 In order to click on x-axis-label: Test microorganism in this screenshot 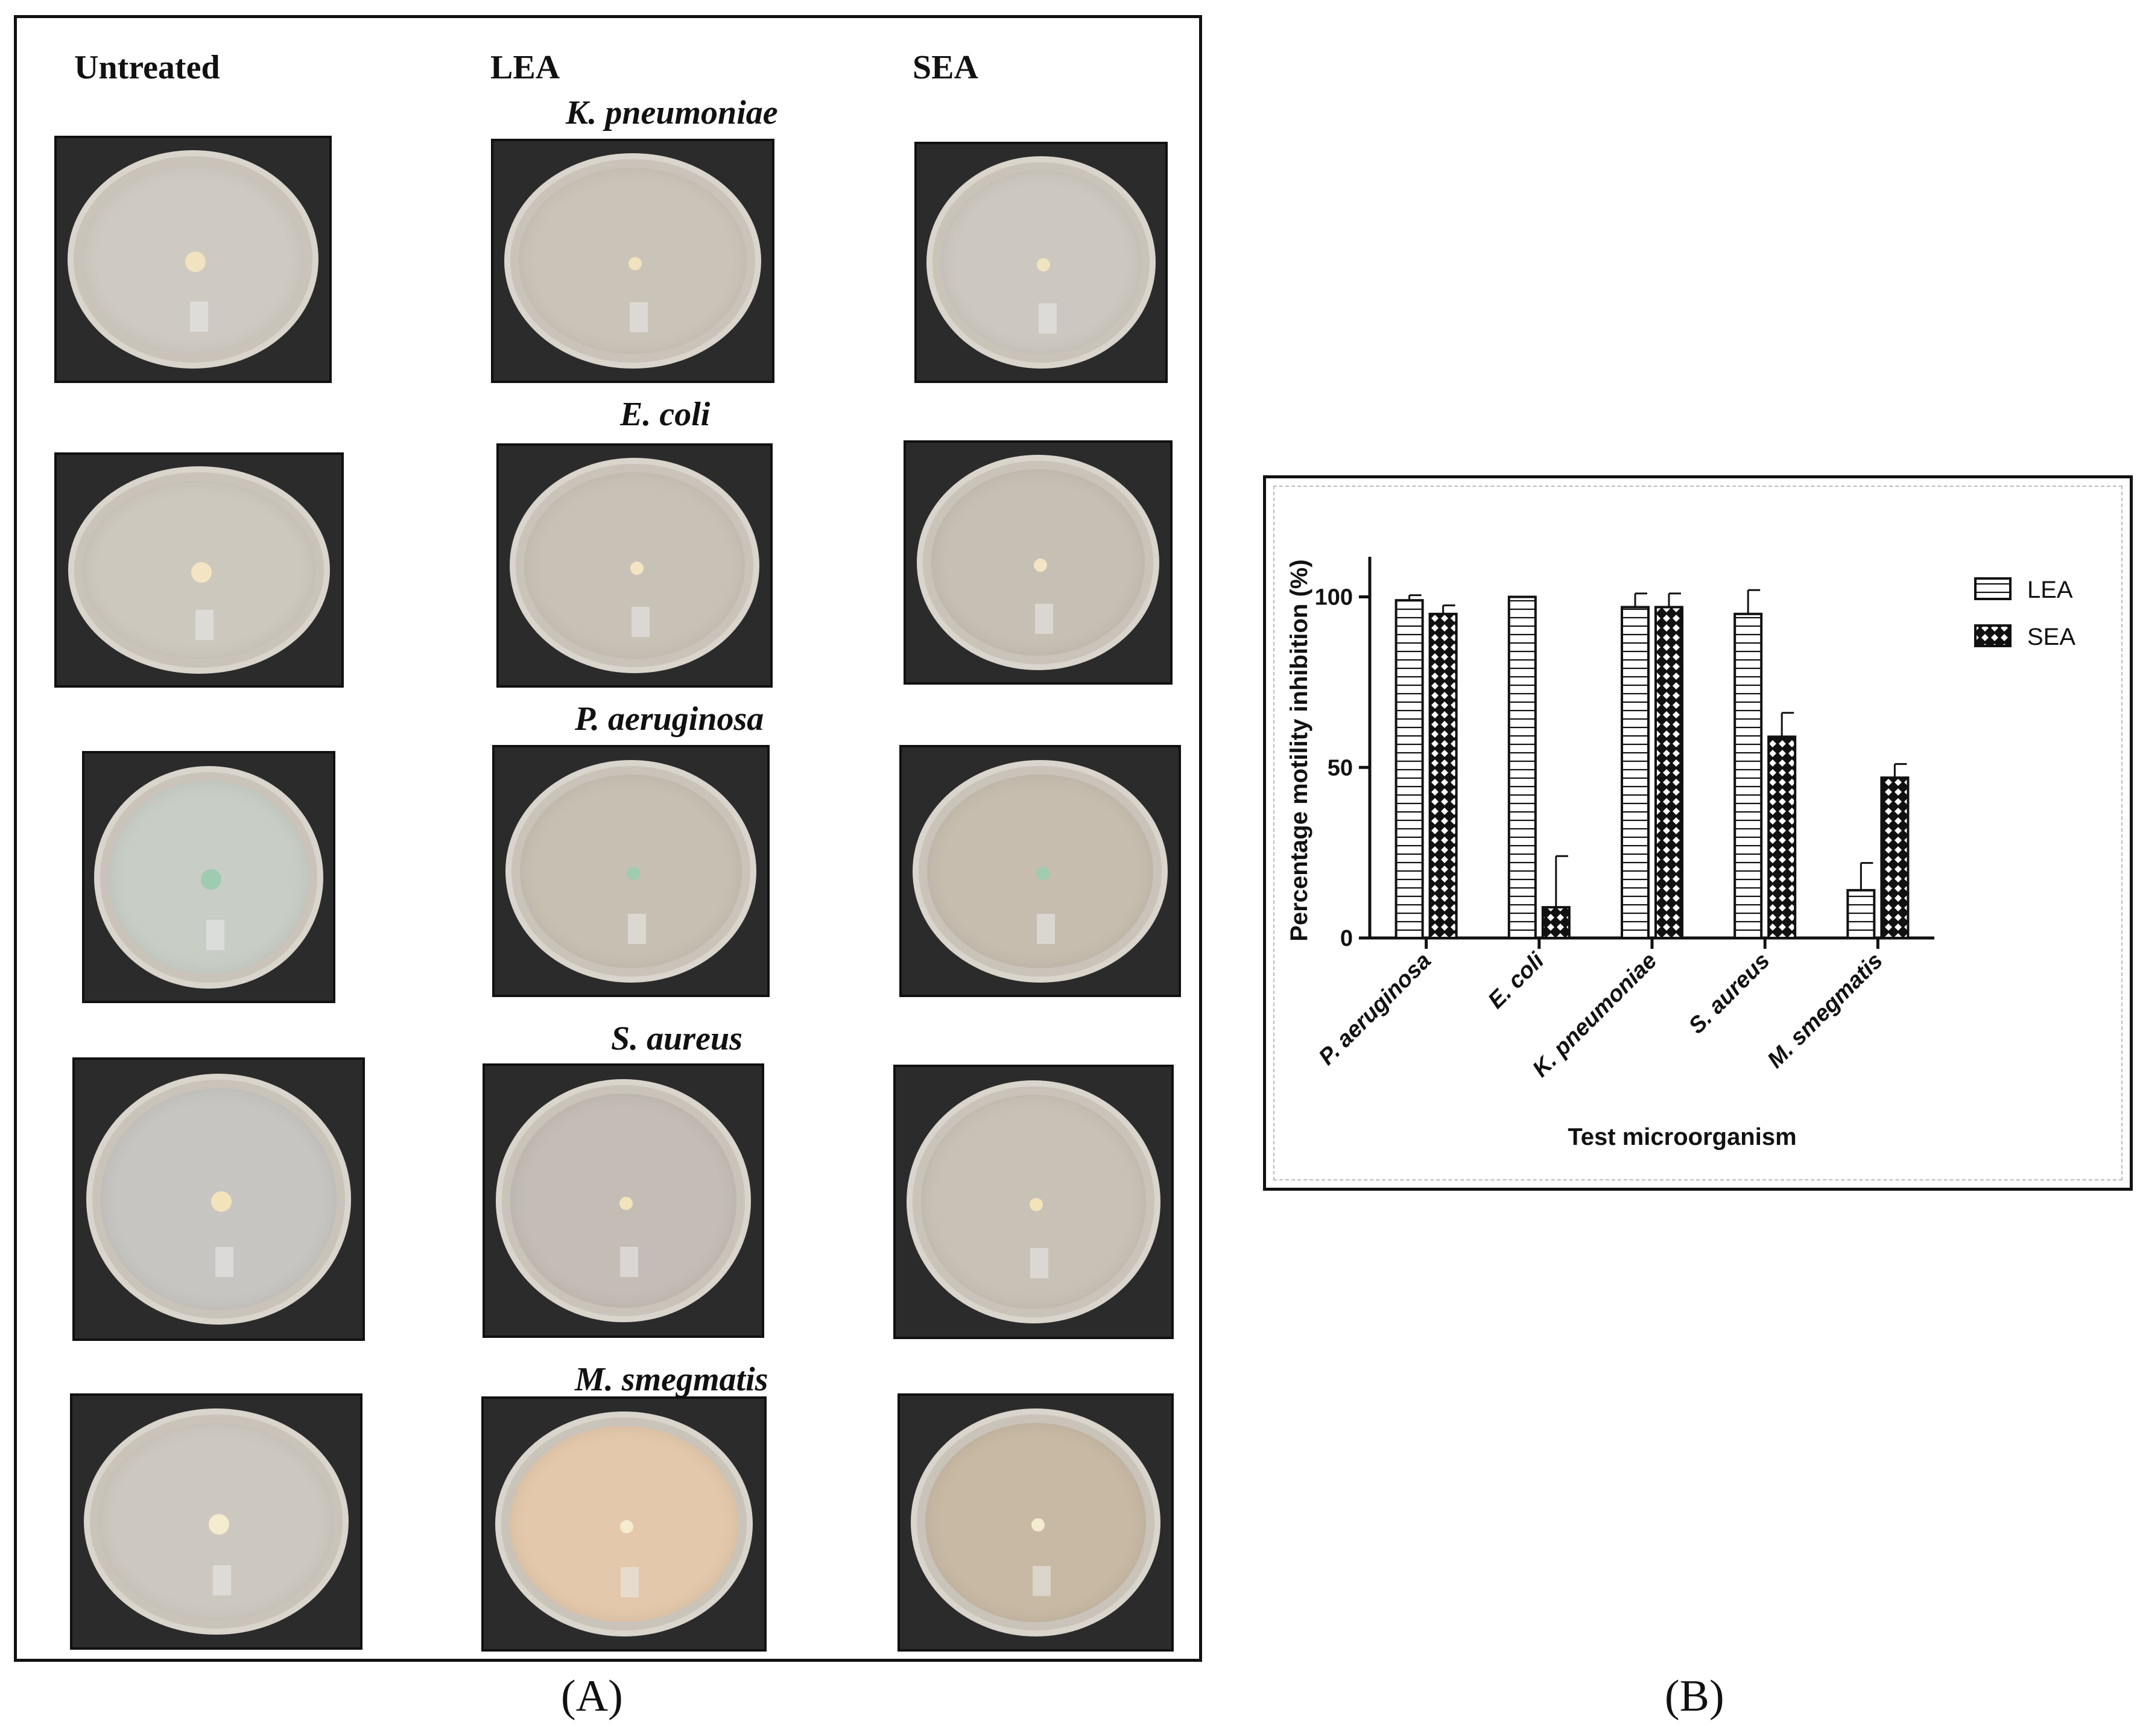, I will do `click(1682, 1137)`.